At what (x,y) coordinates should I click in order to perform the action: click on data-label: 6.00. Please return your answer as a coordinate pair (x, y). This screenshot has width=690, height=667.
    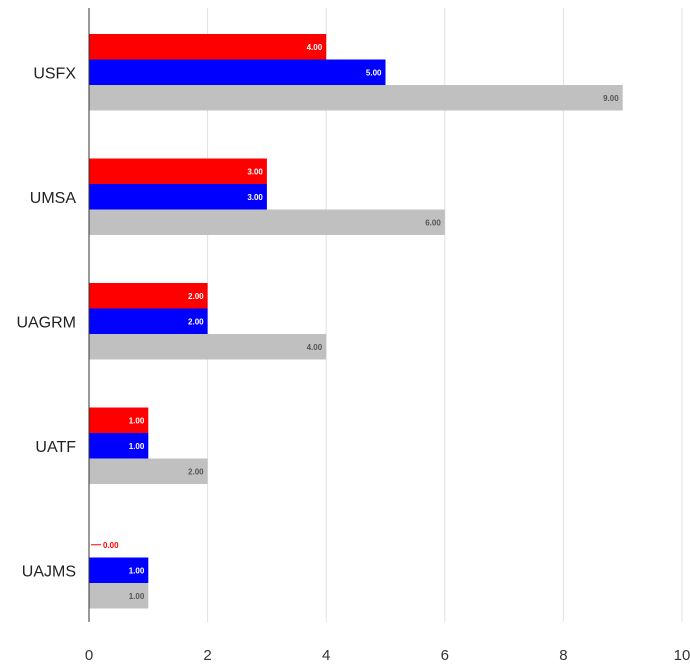
    Looking at the image, I should click on (433, 222).